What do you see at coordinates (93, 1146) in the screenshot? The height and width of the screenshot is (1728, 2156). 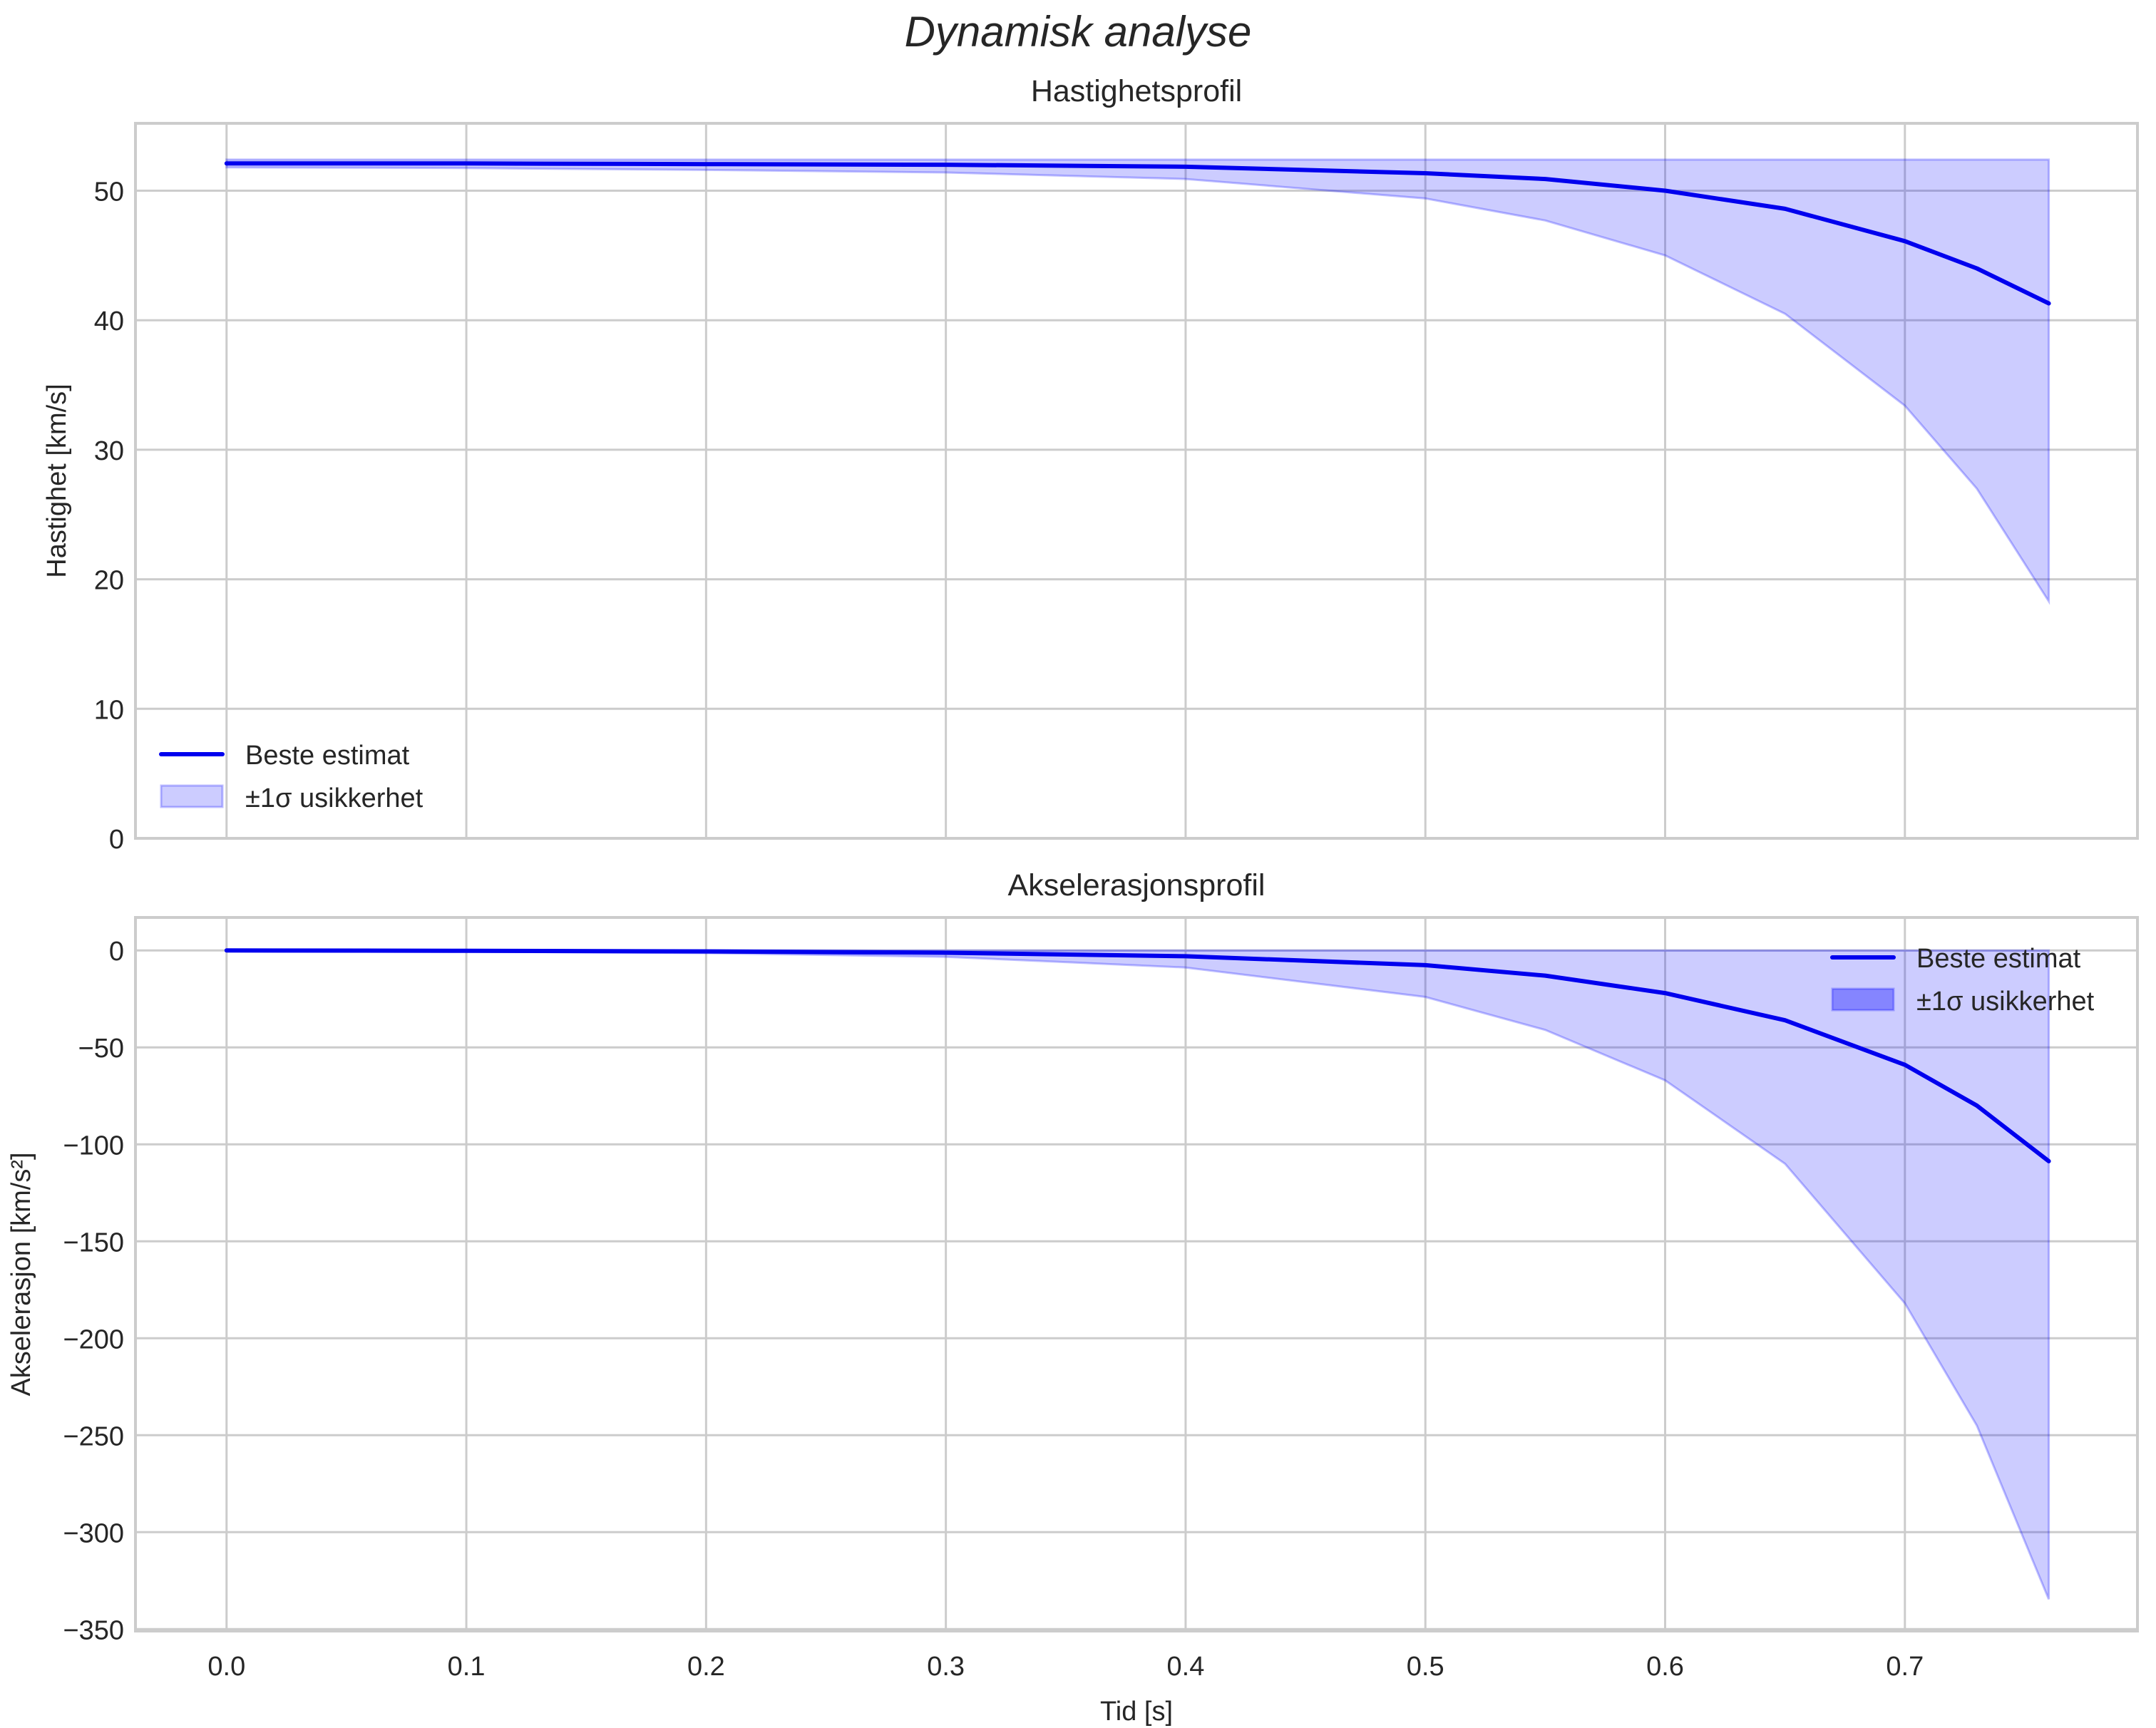 I see `y-tick-label: −100` at bounding box center [93, 1146].